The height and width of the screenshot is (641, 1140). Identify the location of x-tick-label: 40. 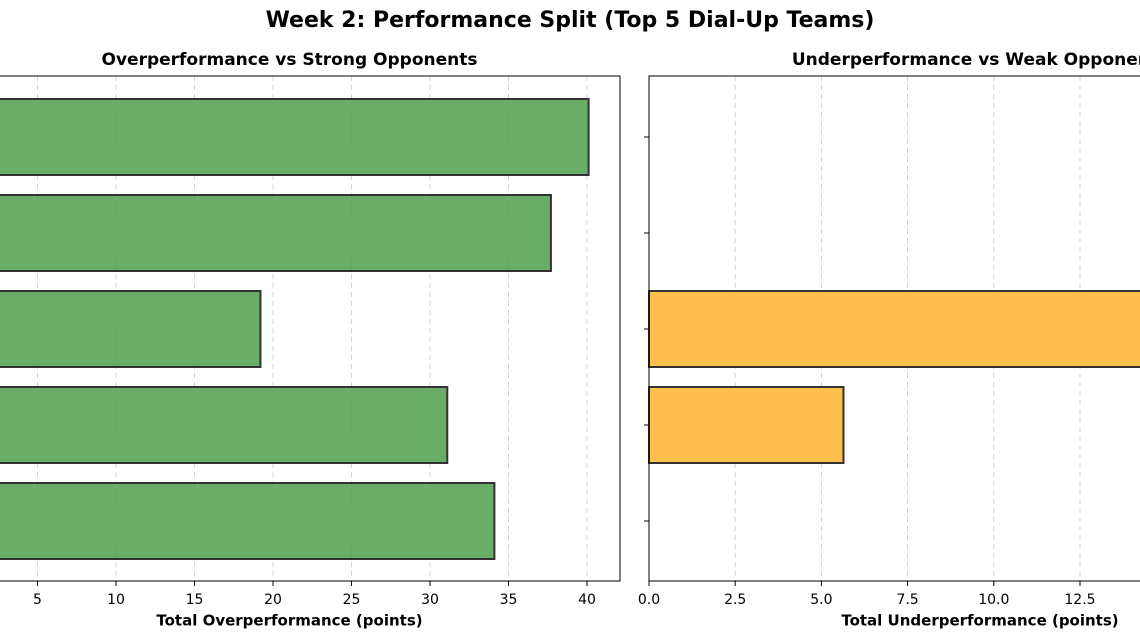
(587, 600).